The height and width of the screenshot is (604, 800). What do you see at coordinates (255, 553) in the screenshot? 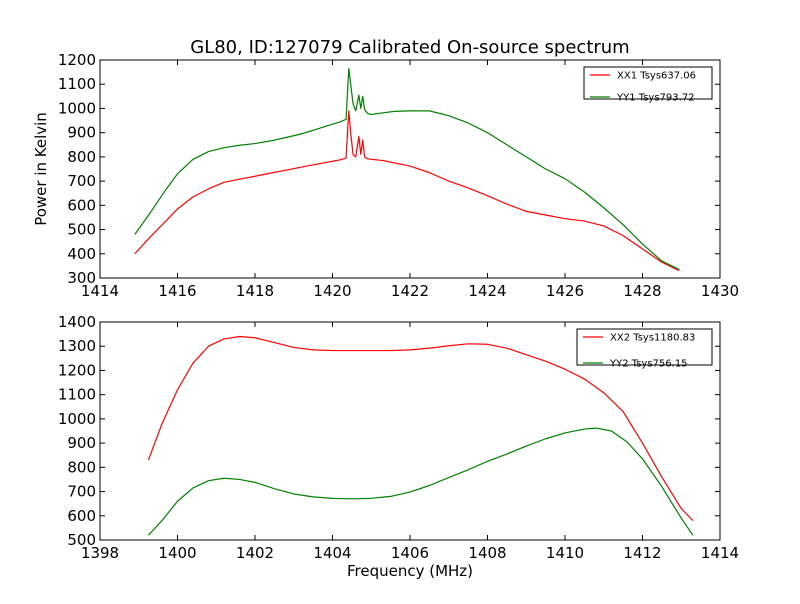
I see `x-tick-label: 1402` at bounding box center [255, 553].